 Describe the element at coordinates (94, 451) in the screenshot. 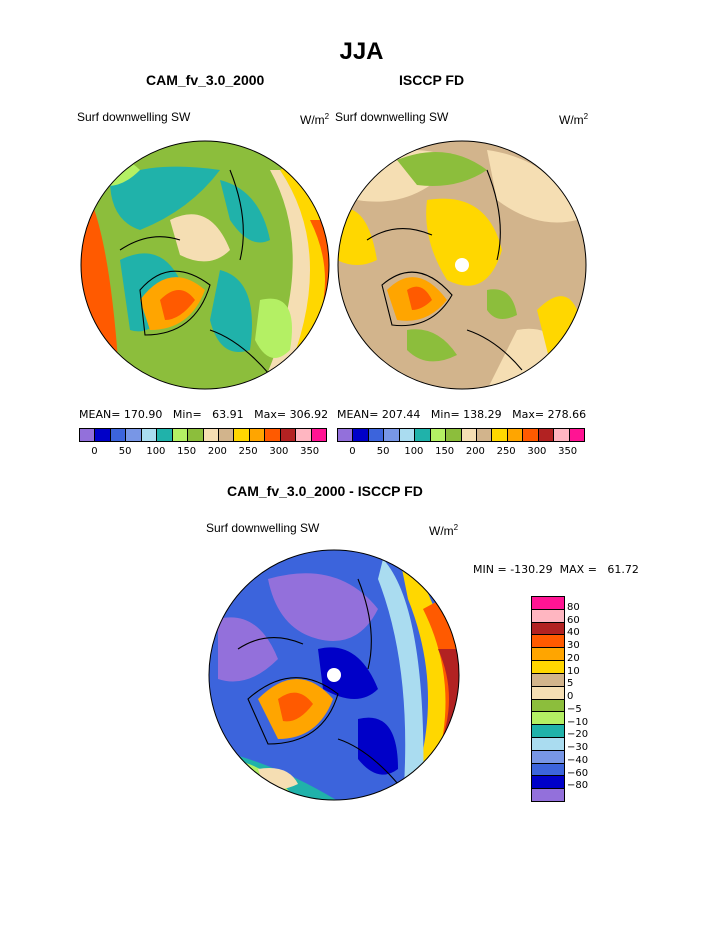

I see `model-colorbar-tick: 0` at that location.